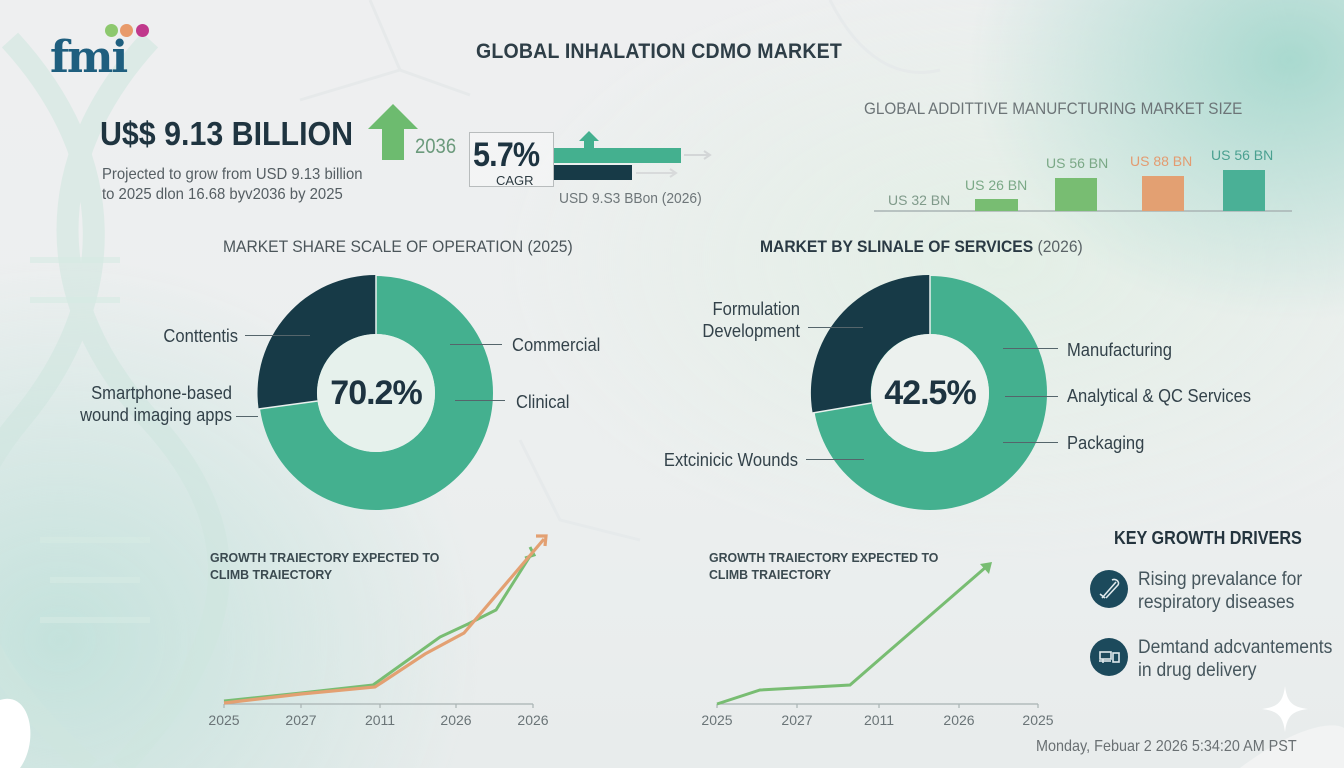  What do you see at coordinates (436, 146) in the screenshot?
I see `arrow-year: 2036` at bounding box center [436, 146].